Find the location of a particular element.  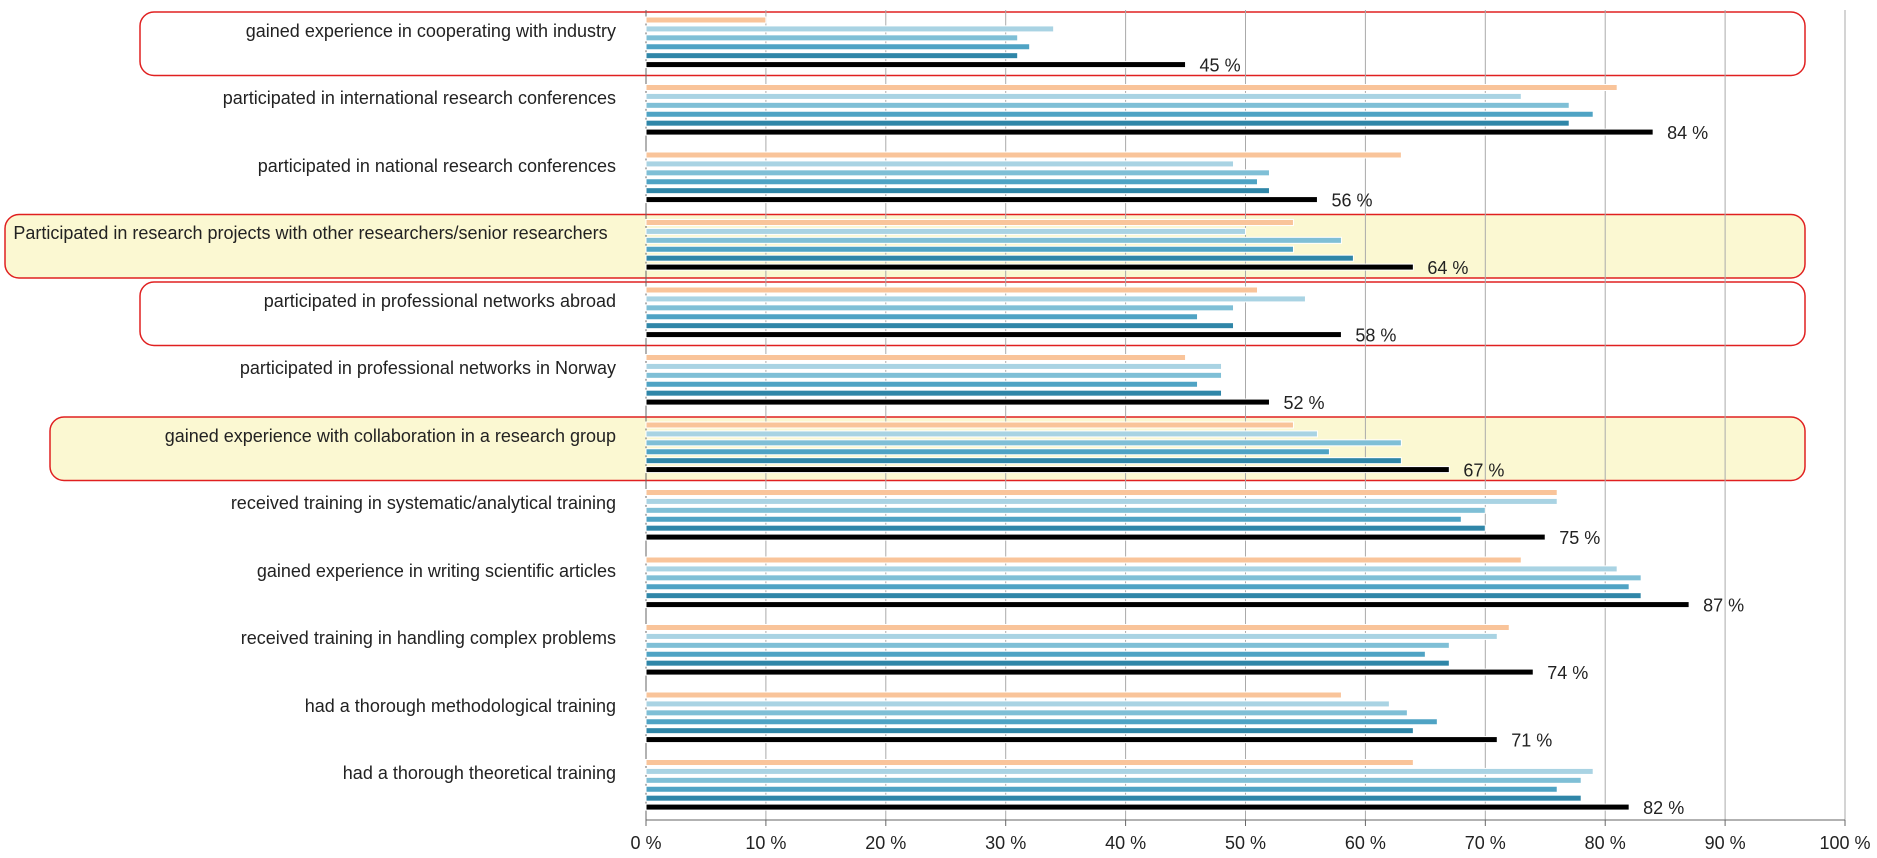

x-tick-label: 30 % is located at coordinates (1005, 843).